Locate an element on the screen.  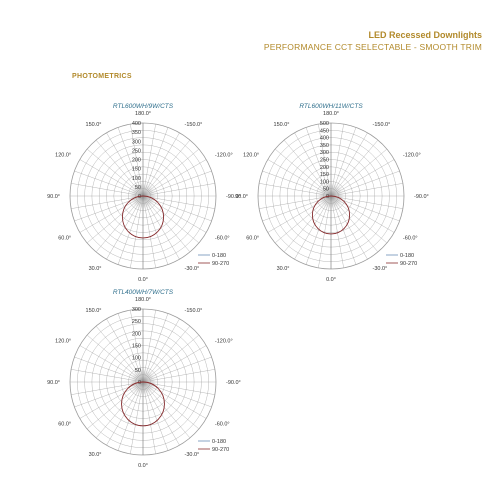
angle-label: -30.0° is located at coordinates (192, 455).